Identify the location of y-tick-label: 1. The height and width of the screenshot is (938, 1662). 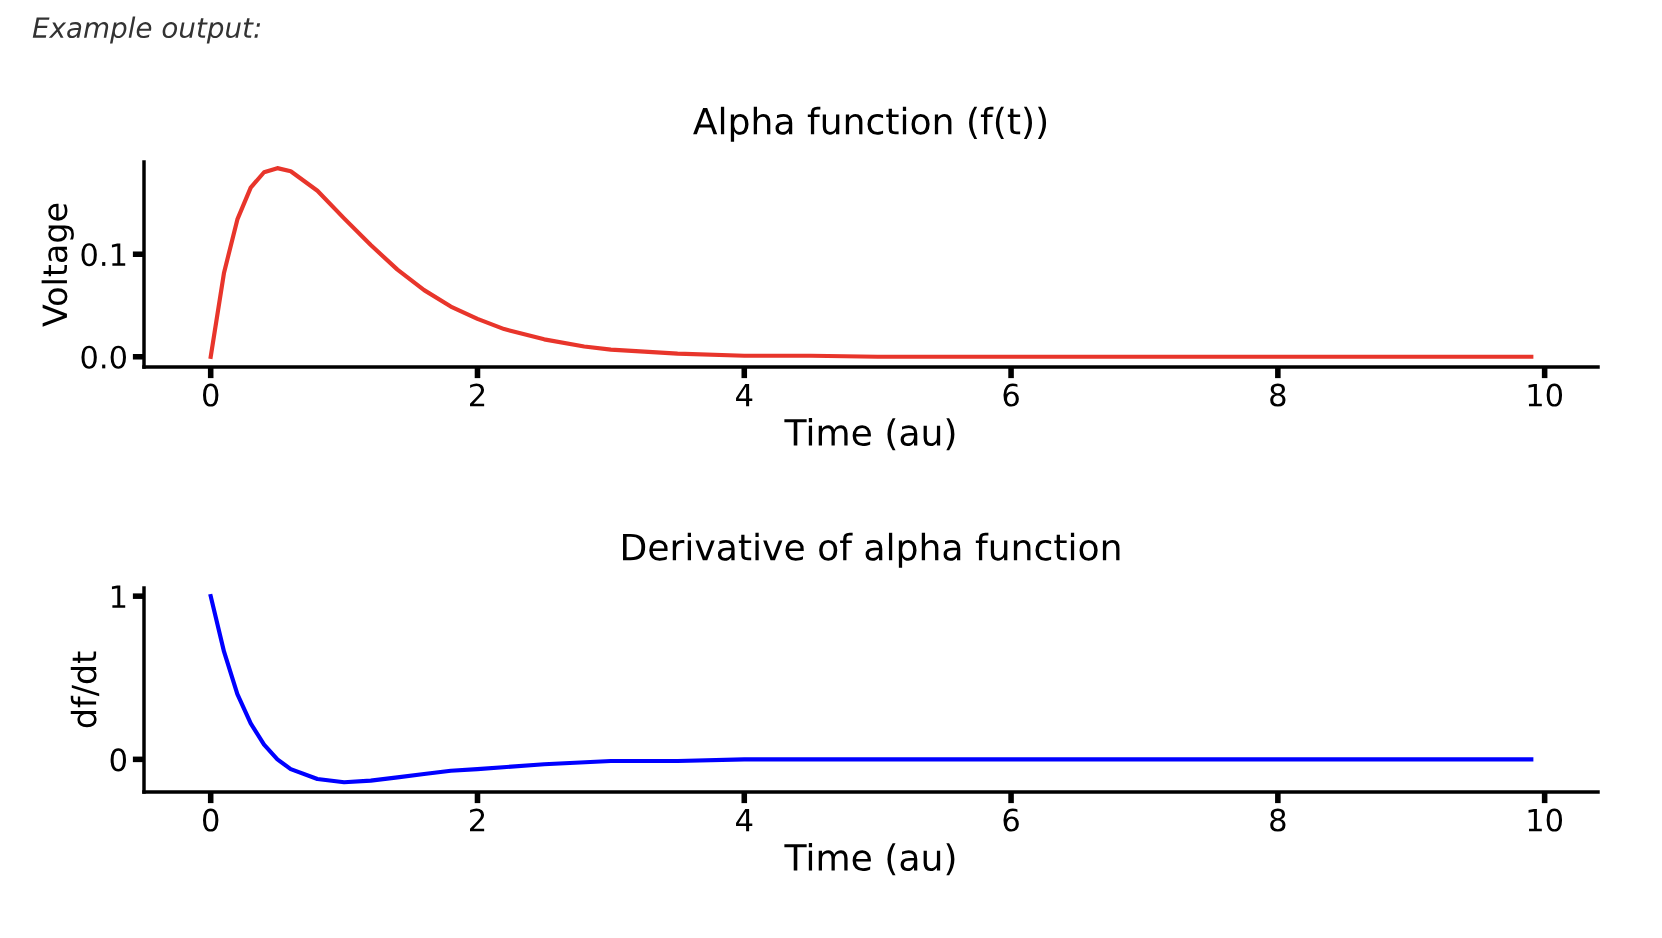
(118, 596).